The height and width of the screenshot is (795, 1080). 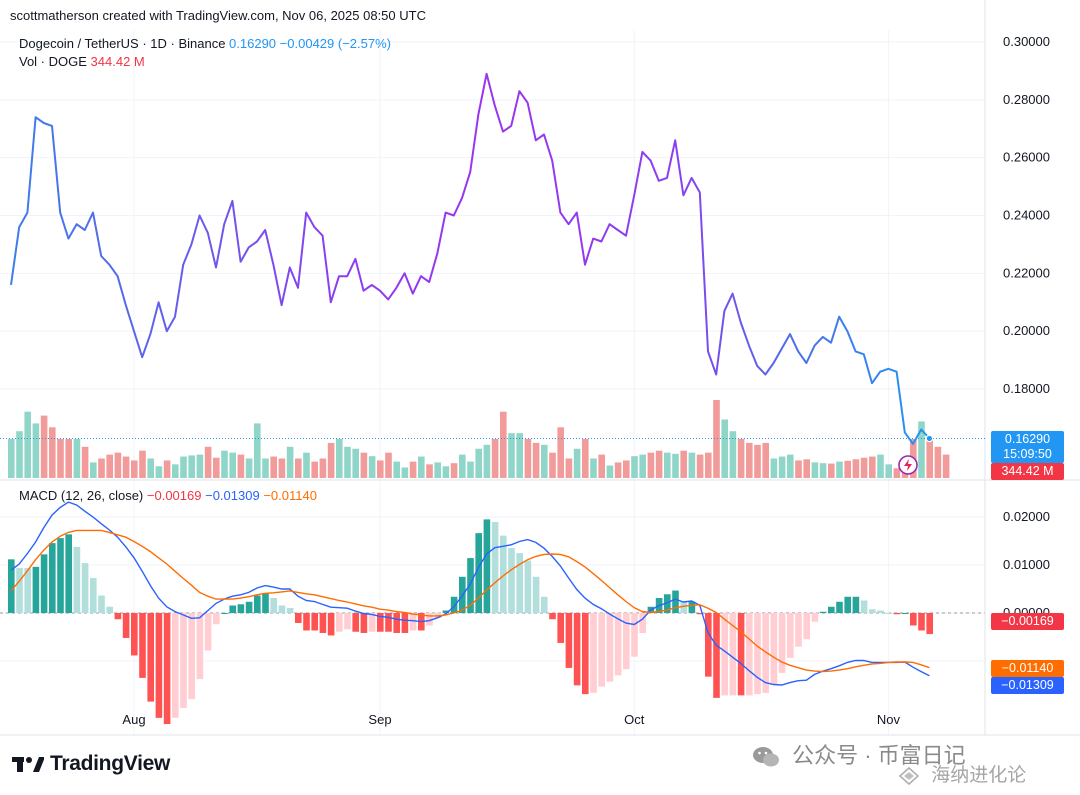 I want to click on watermark-secondary: 海纳进化论, so click(x=962, y=773).